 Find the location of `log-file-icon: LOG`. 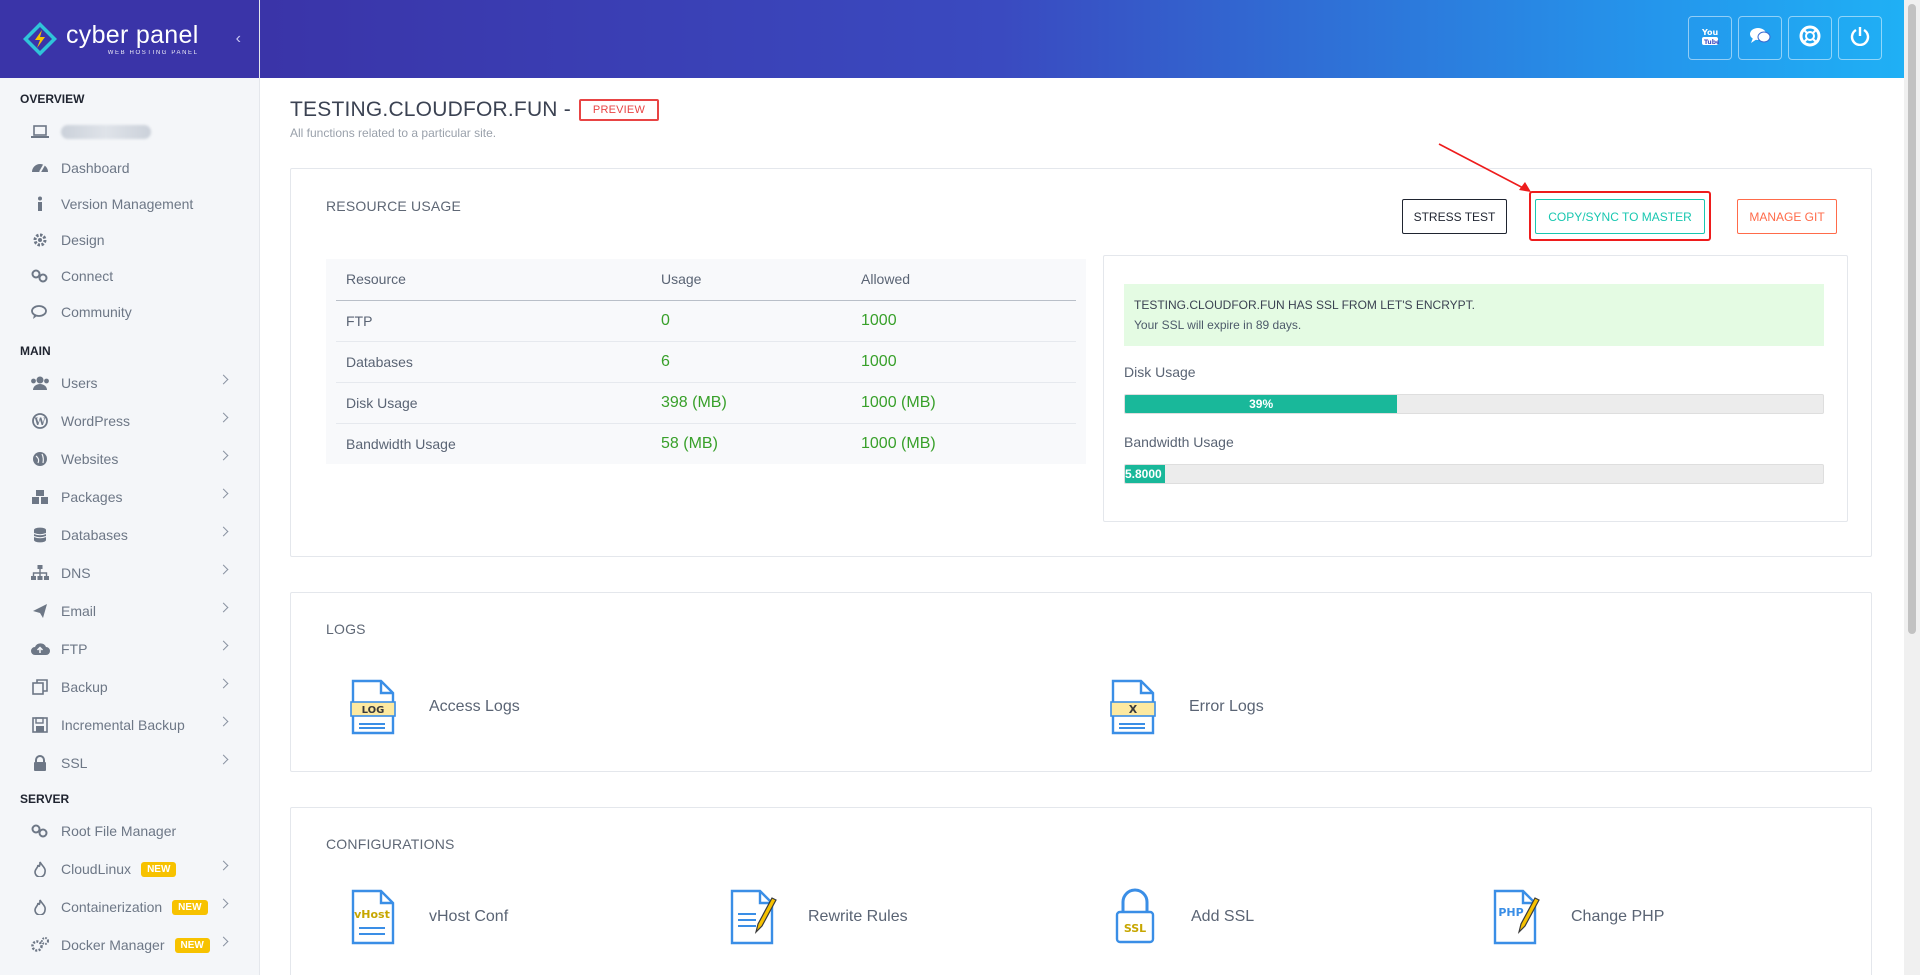

log-file-icon: LOG is located at coordinates (375, 707).